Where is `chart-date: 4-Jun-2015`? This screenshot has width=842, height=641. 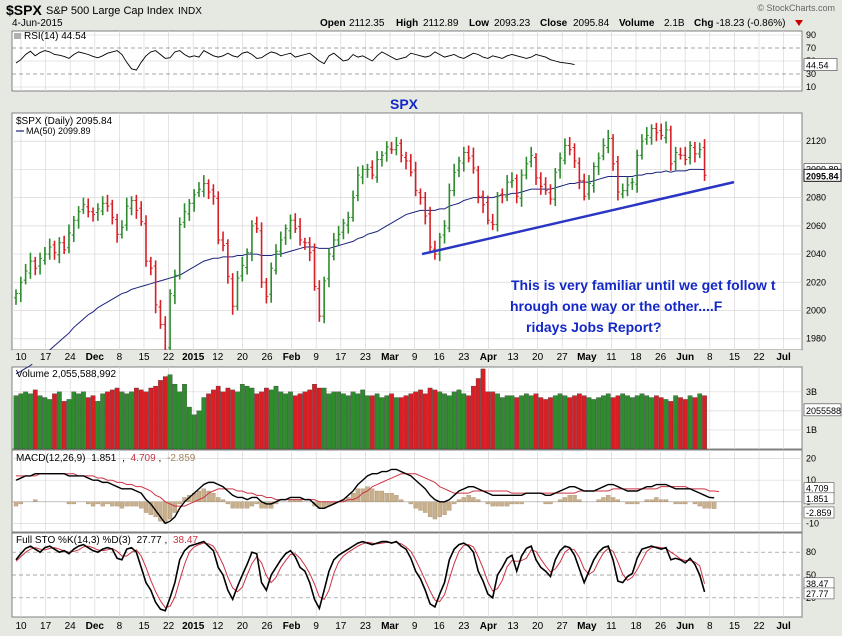
chart-date: 4-Jun-2015 is located at coordinates (37, 23).